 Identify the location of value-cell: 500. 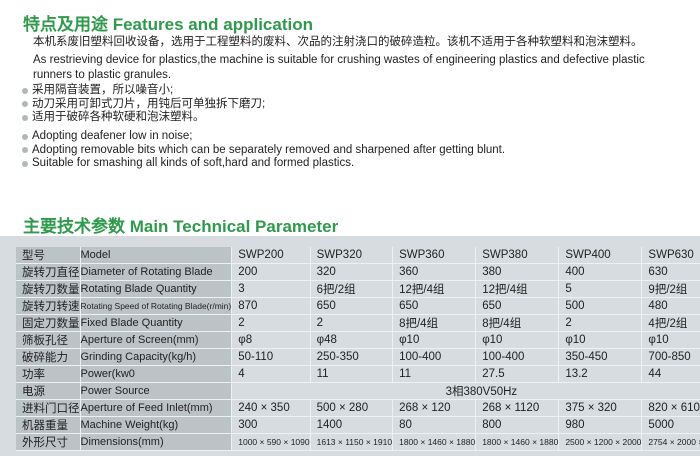
(600, 306).